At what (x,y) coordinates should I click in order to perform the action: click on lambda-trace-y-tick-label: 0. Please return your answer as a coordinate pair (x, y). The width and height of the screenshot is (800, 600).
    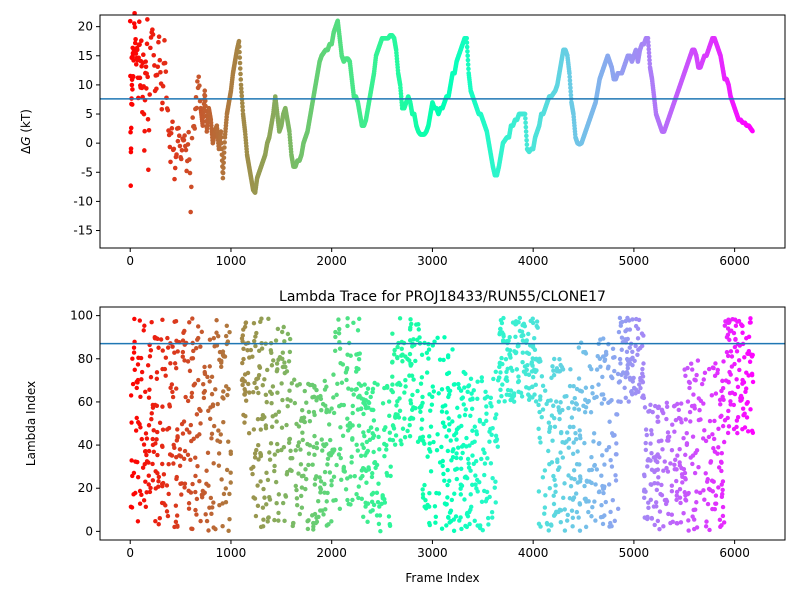
    Looking at the image, I should click on (89, 531).